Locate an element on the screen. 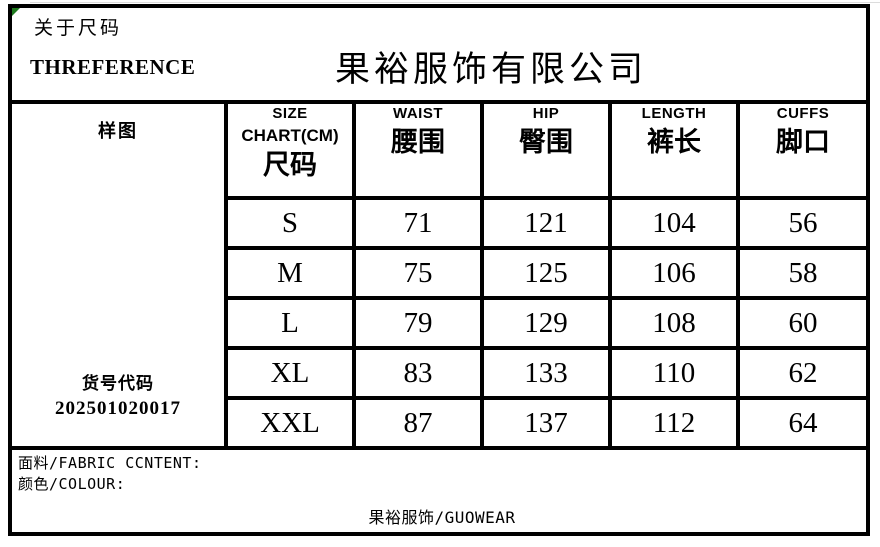 This screenshot has height=547, width=880. cell-length: 112 is located at coordinates (674, 421).